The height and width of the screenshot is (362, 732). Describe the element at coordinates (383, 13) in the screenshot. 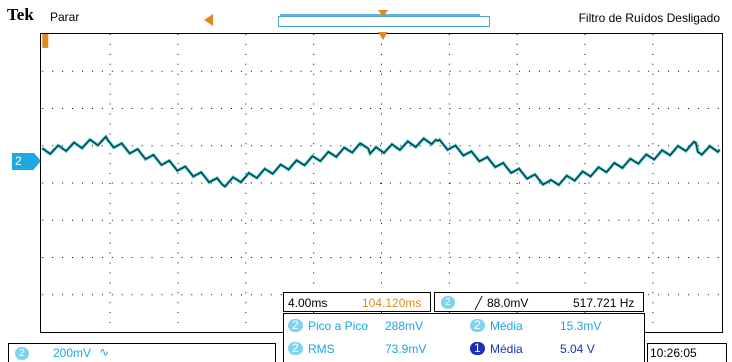

I see `record-trigger-icon` at that location.